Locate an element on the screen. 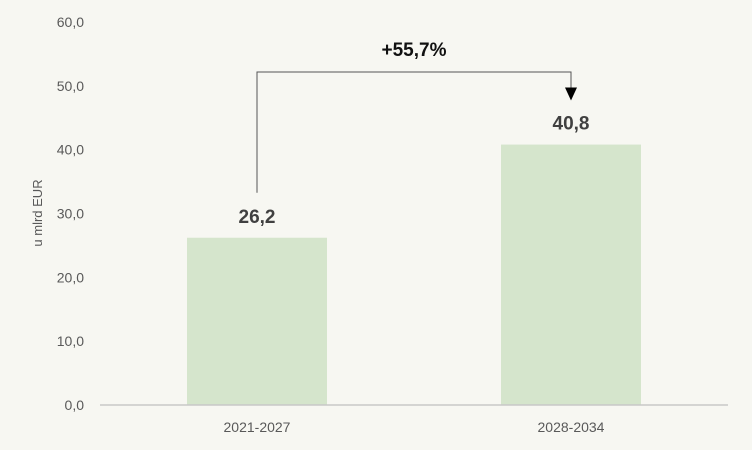  y-axis-title: u mlrd EUR is located at coordinates (37, 212).